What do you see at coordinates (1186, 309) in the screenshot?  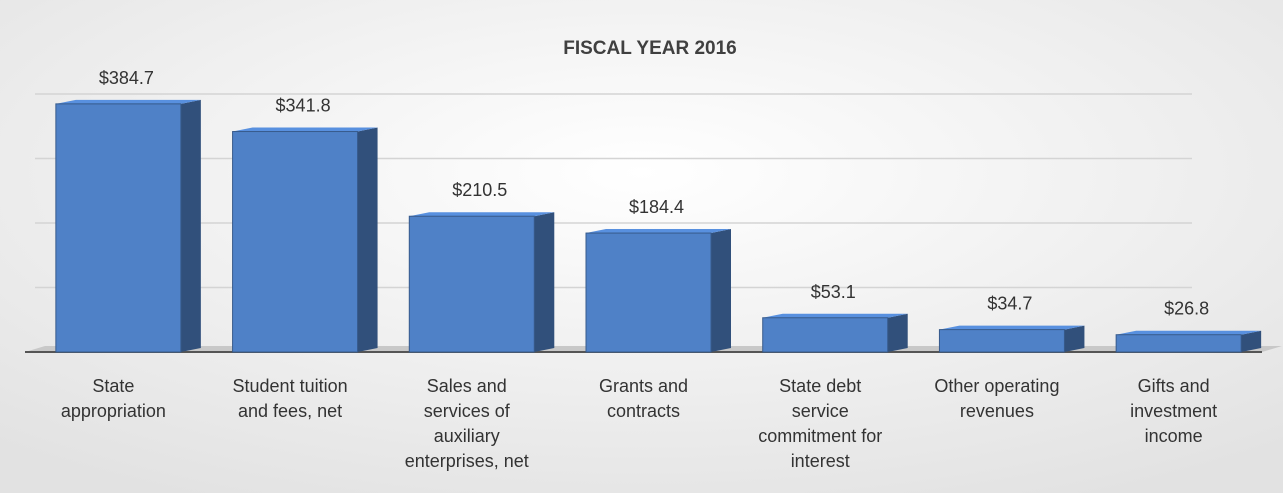 I see `data-label: $26.8` at bounding box center [1186, 309].